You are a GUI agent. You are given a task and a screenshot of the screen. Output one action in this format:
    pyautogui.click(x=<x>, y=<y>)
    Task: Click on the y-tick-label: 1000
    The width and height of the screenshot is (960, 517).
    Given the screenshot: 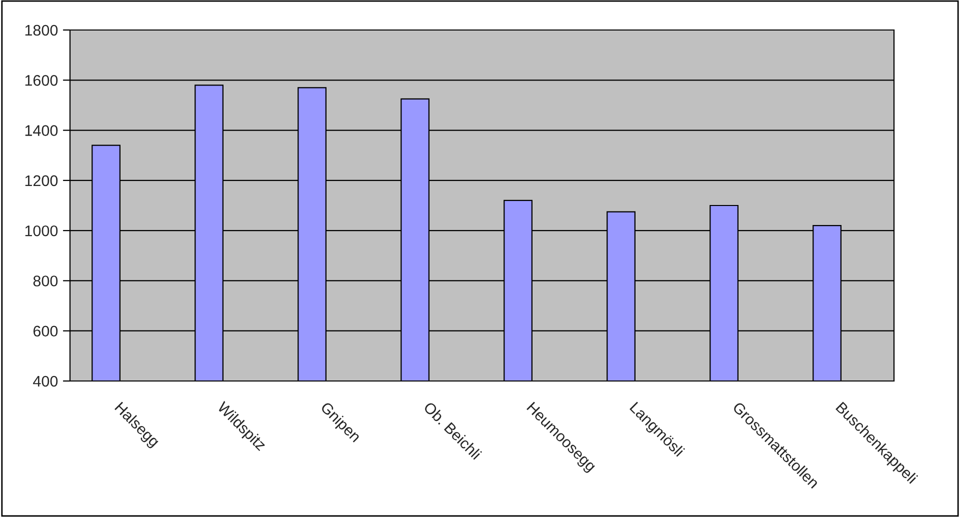 What is the action you would take?
    pyautogui.click(x=41, y=230)
    